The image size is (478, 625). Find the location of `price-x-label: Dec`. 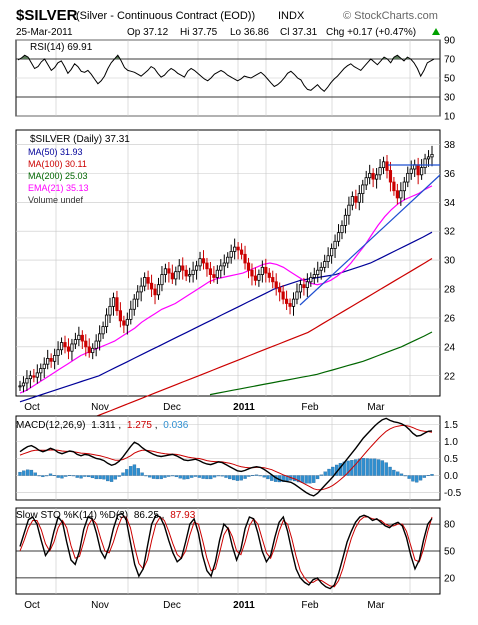

price-x-label: Dec is located at coordinates (172, 407).